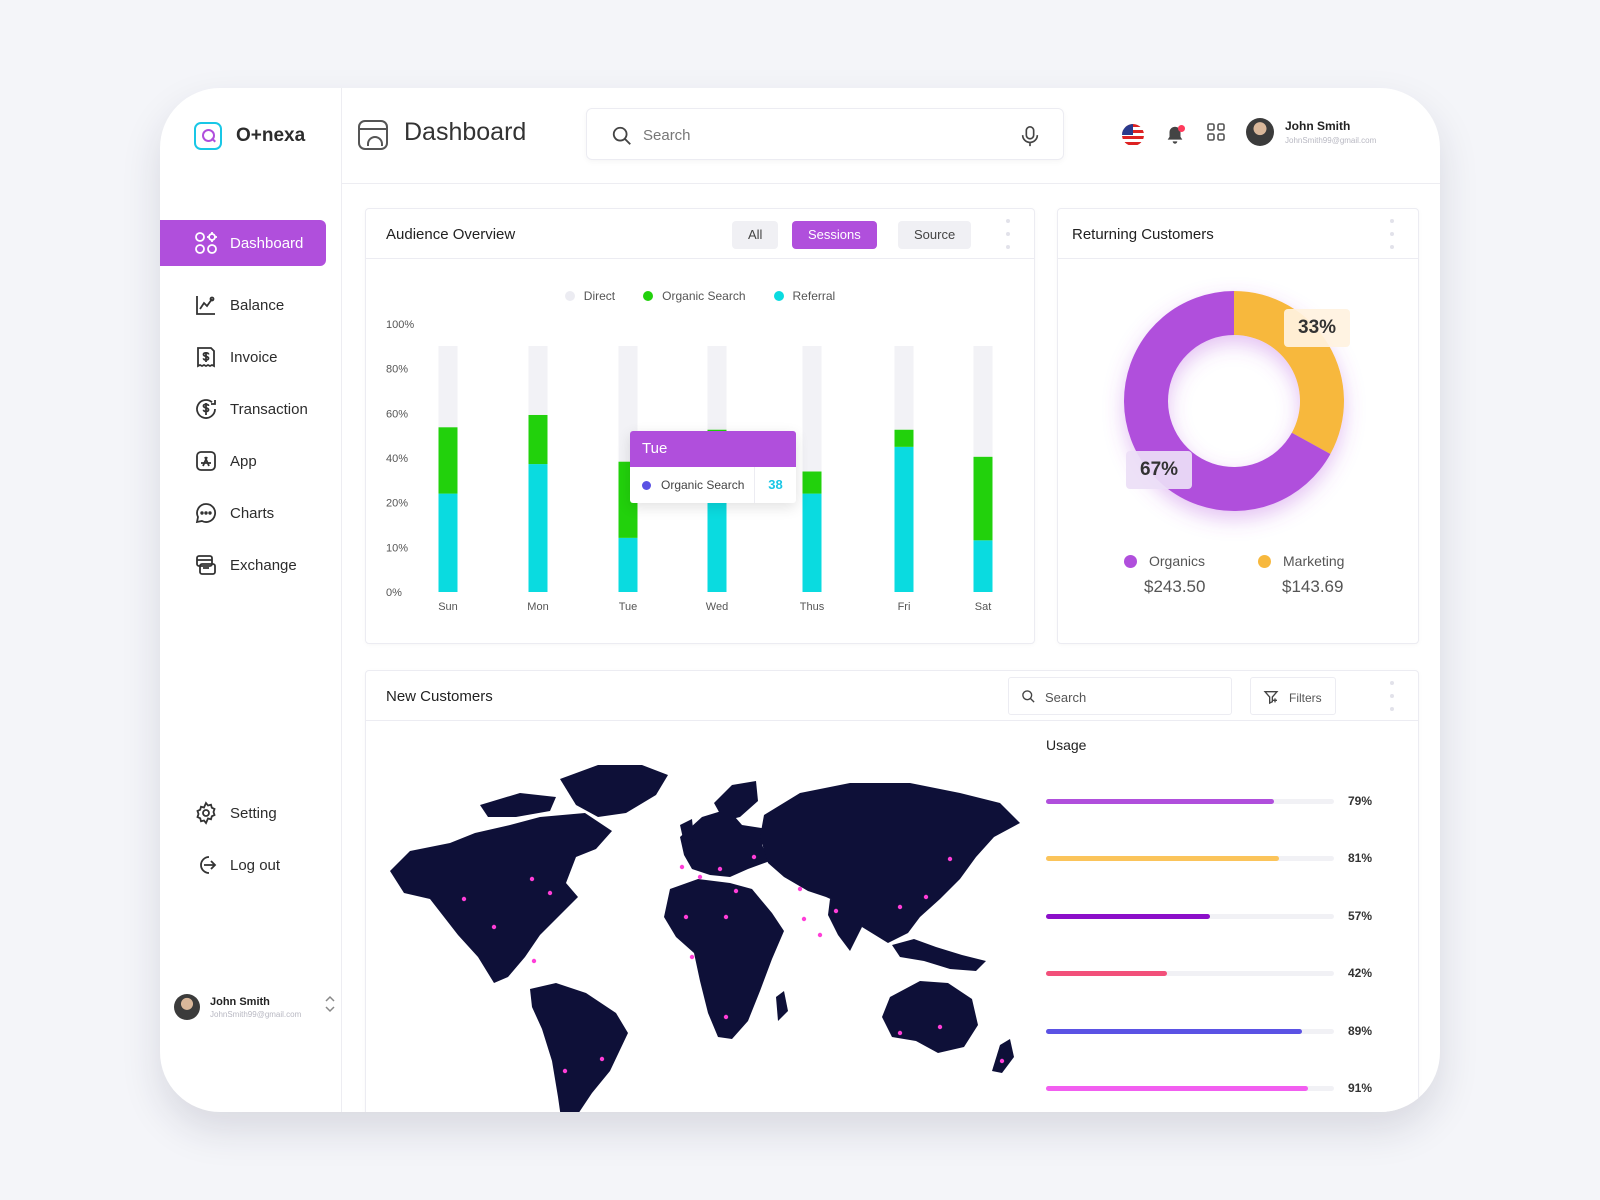  What do you see at coordinates (206, 565) in the screenshot?
I see `exchange-icon` at bounding box center [206, 565].